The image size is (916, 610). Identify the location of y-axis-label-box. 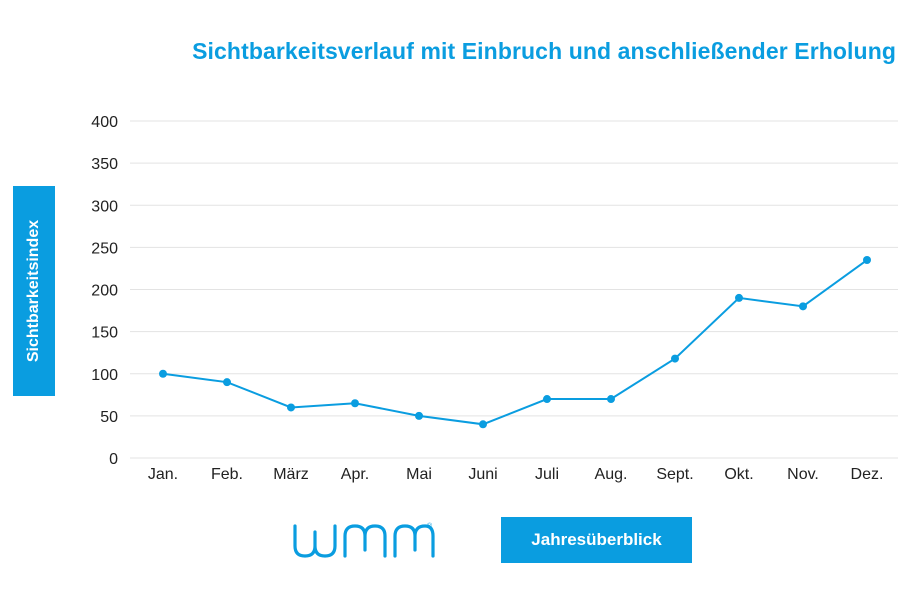
(34, 291).